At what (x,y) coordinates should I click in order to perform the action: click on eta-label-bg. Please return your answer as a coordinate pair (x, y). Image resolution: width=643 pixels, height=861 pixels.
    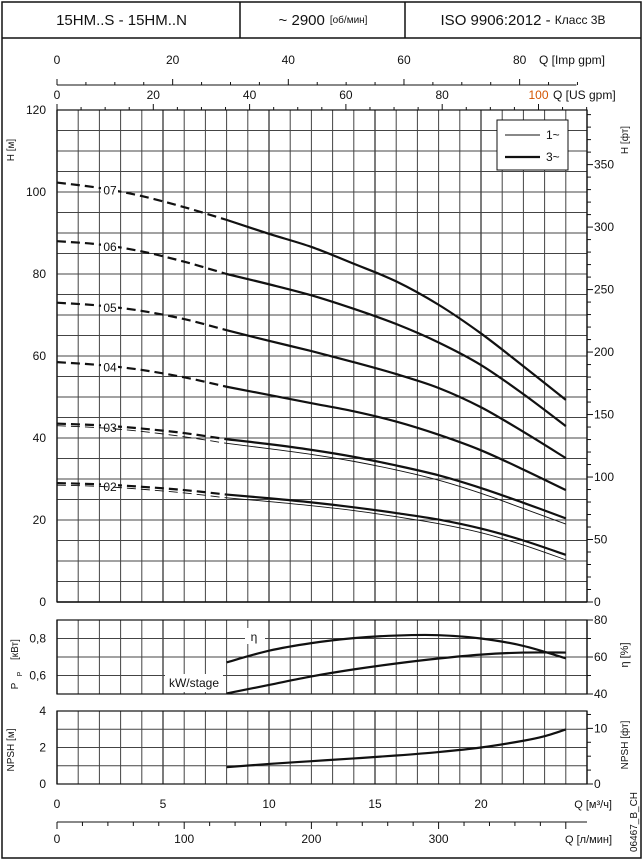
    Looking at the image, I should click on (255, 636).